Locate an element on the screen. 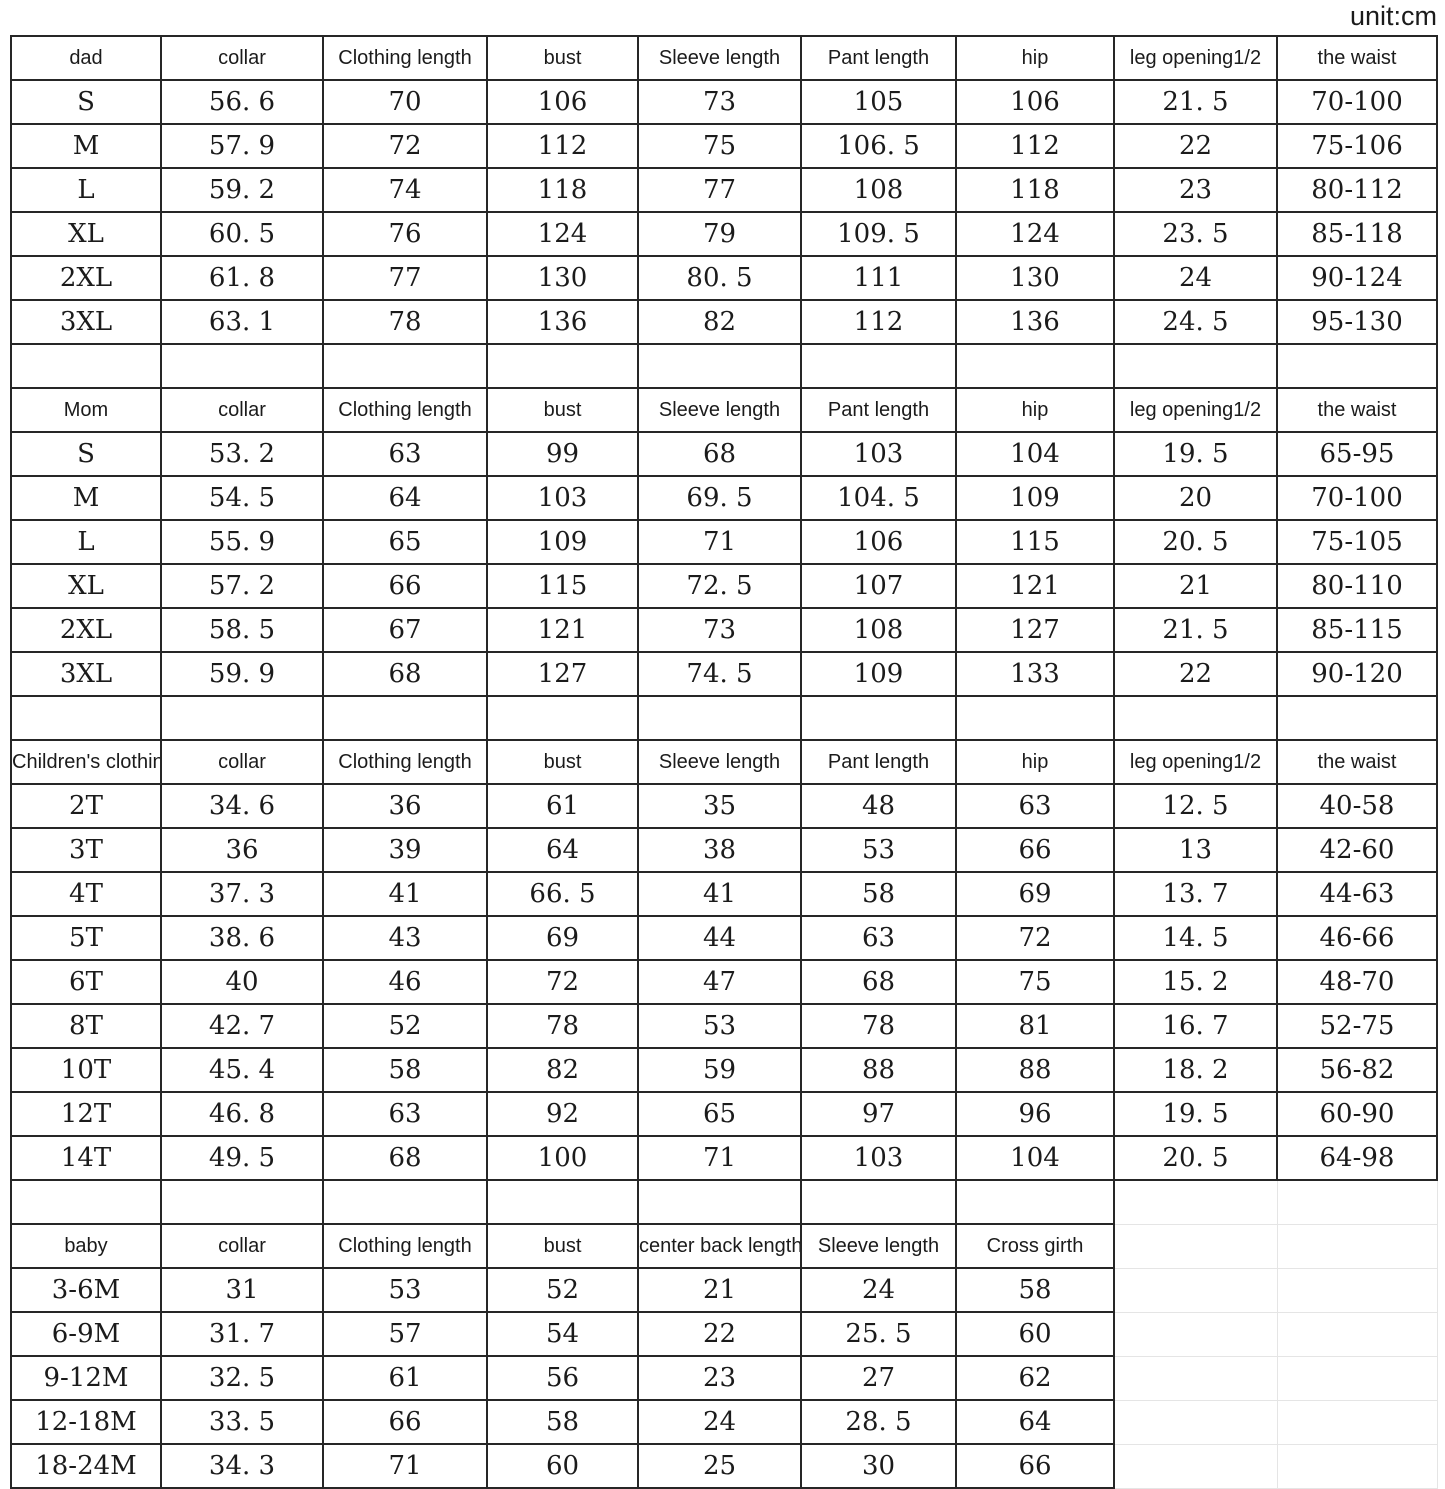  value-cell: 97 is located at coordinates (878, 1114).